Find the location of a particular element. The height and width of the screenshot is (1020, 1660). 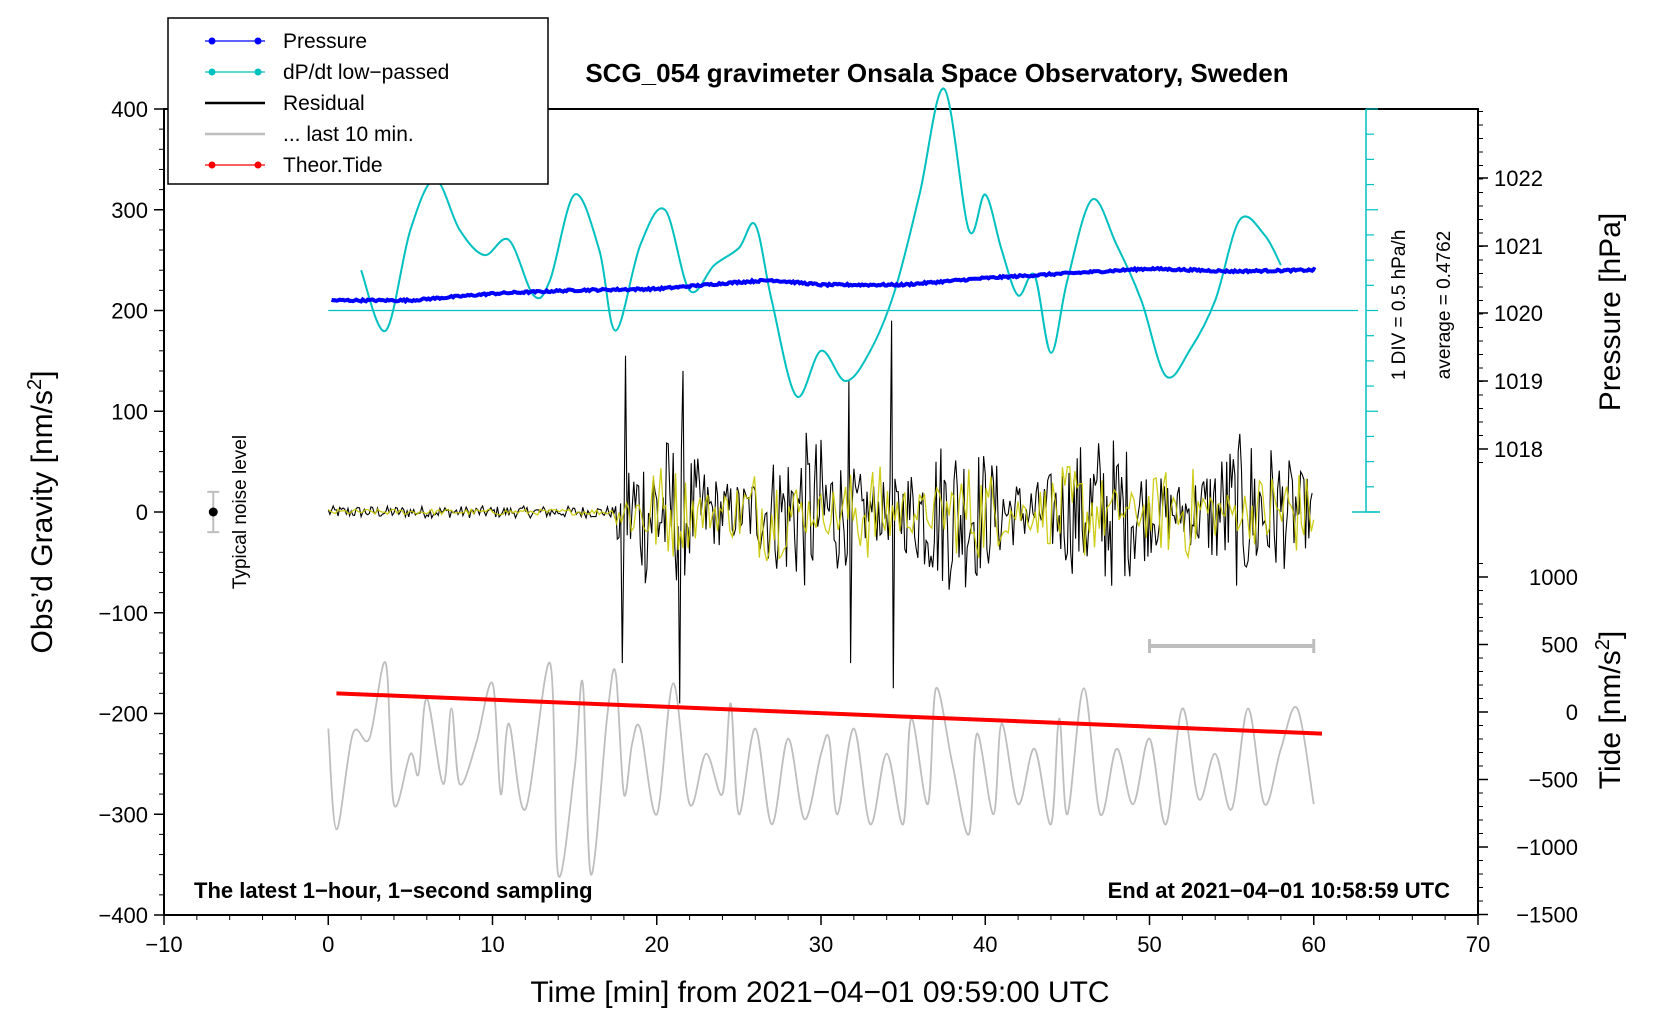

last10-line is located at coordinates (821, 769).